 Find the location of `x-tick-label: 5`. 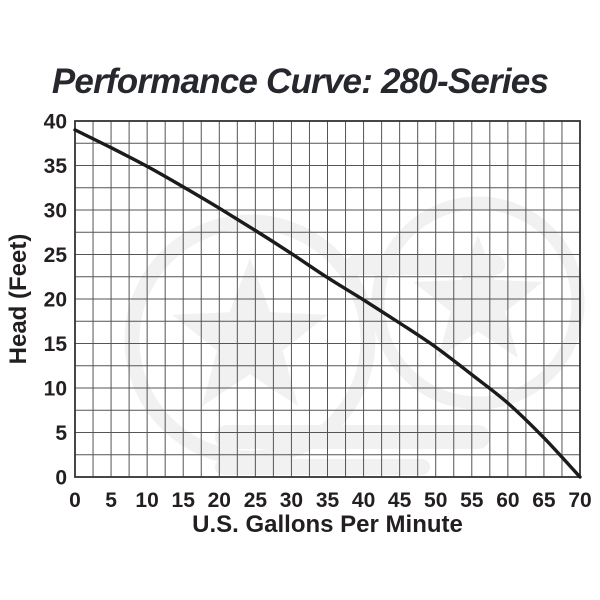

x-tick-label: 5 is located at coordinates (111, 500).